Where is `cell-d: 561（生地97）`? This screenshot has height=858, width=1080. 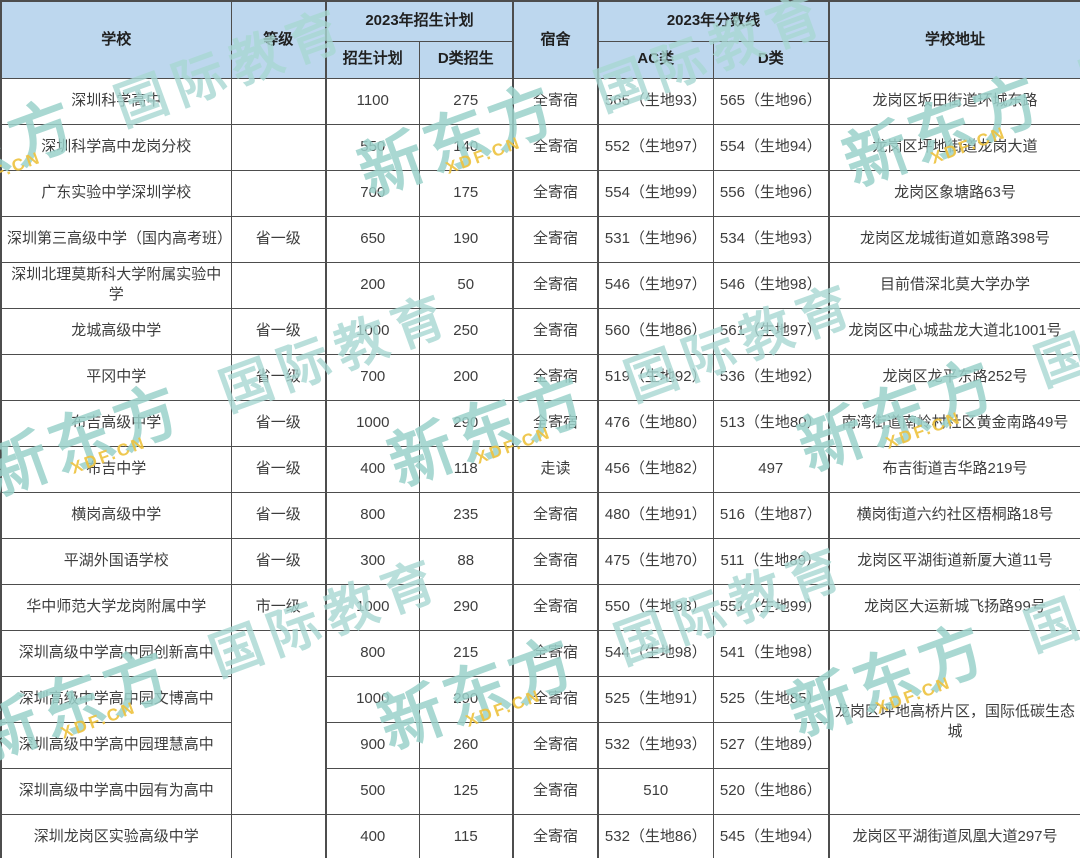
cell-d: 561（生地97） is located at coordinates (771, 331).